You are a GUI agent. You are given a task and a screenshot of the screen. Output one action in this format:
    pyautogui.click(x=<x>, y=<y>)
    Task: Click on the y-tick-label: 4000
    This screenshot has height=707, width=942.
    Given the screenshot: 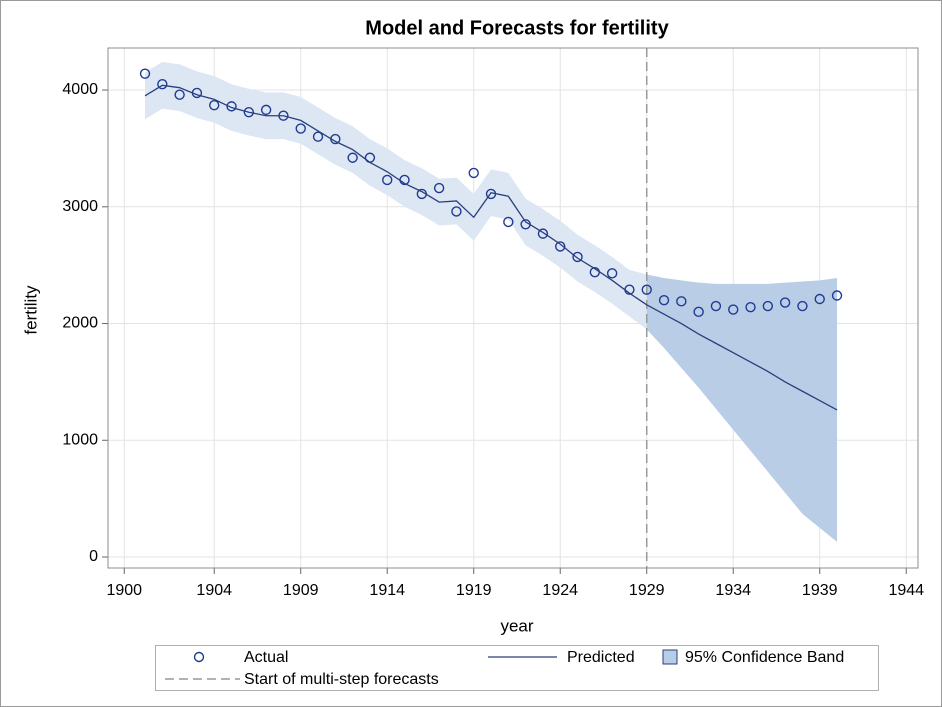 What is the action you would take?
    pyautogui.click(x=80, y=89)
    